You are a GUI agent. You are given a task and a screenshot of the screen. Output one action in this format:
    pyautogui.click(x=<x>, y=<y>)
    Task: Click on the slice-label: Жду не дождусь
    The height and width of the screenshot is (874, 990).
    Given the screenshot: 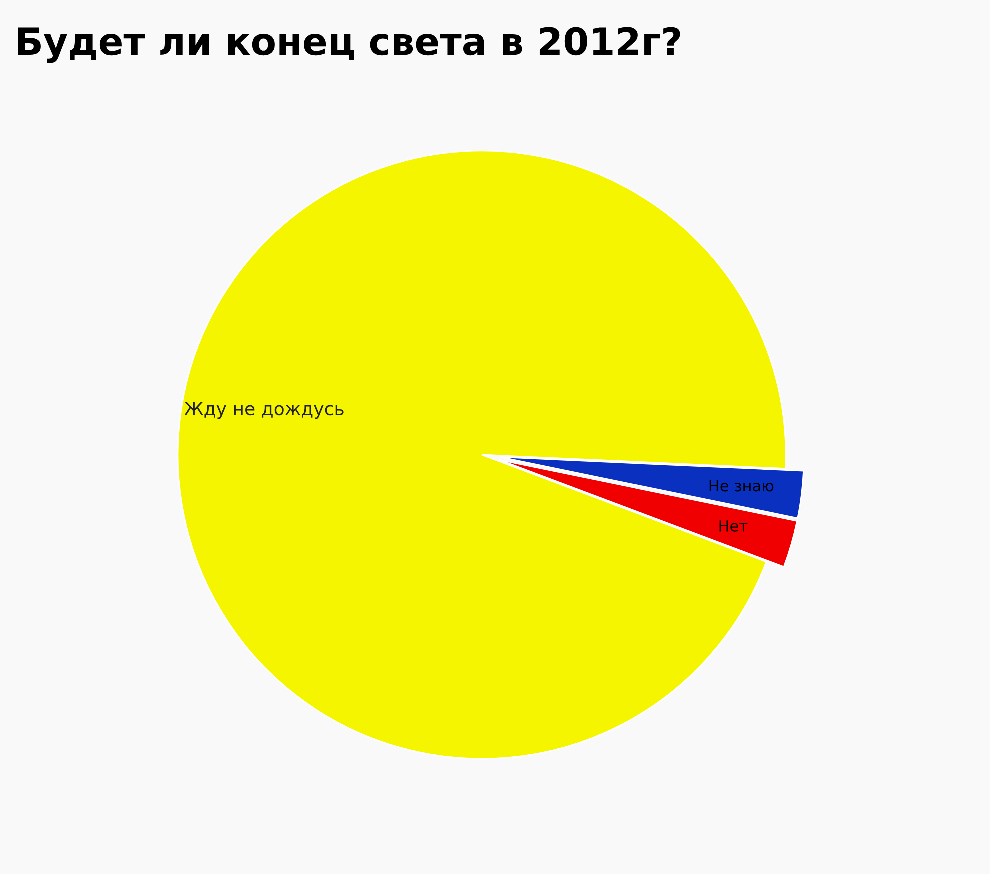 What is the action you would take?
    pyautogui.click(x=264, y=411)
    